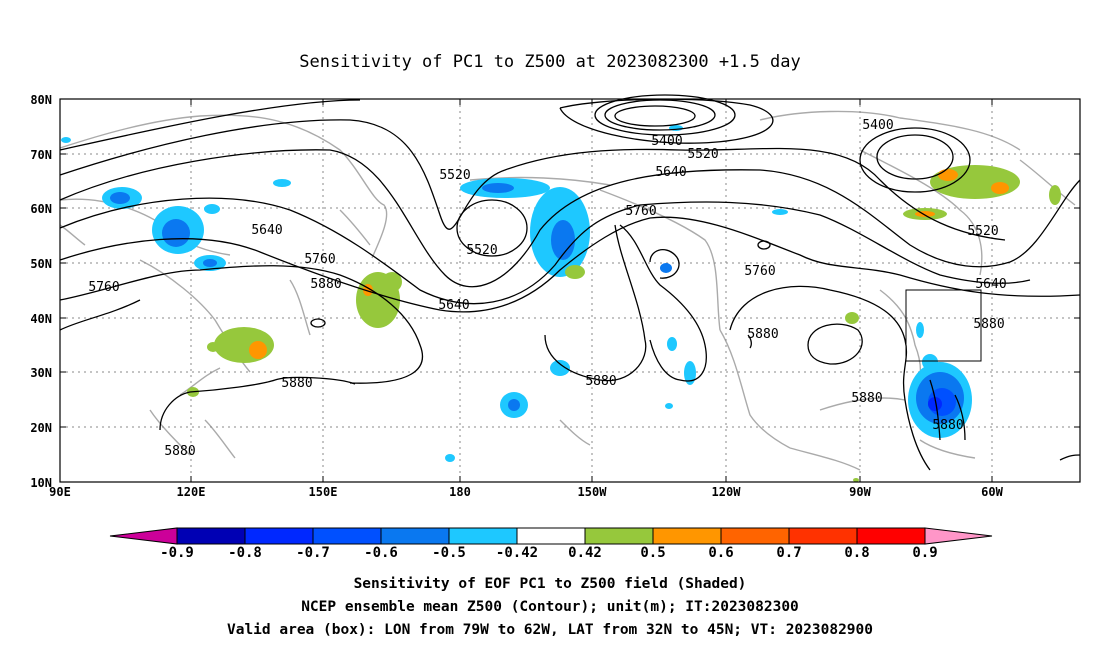 Image resolution: width=1100 pixels, height=650 pixels. I want to click on colorbar-arrow-high, so click(958, 536).